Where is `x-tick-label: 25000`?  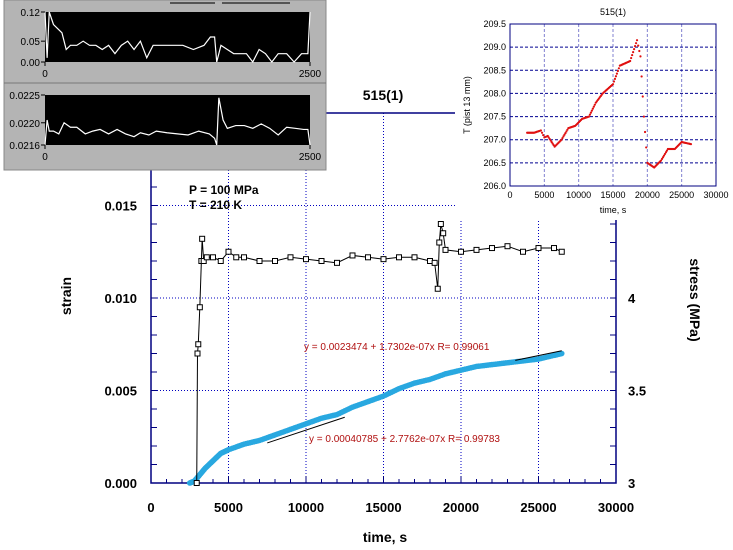 x-tick-label: 25000 is located at coordinates (538, 507).